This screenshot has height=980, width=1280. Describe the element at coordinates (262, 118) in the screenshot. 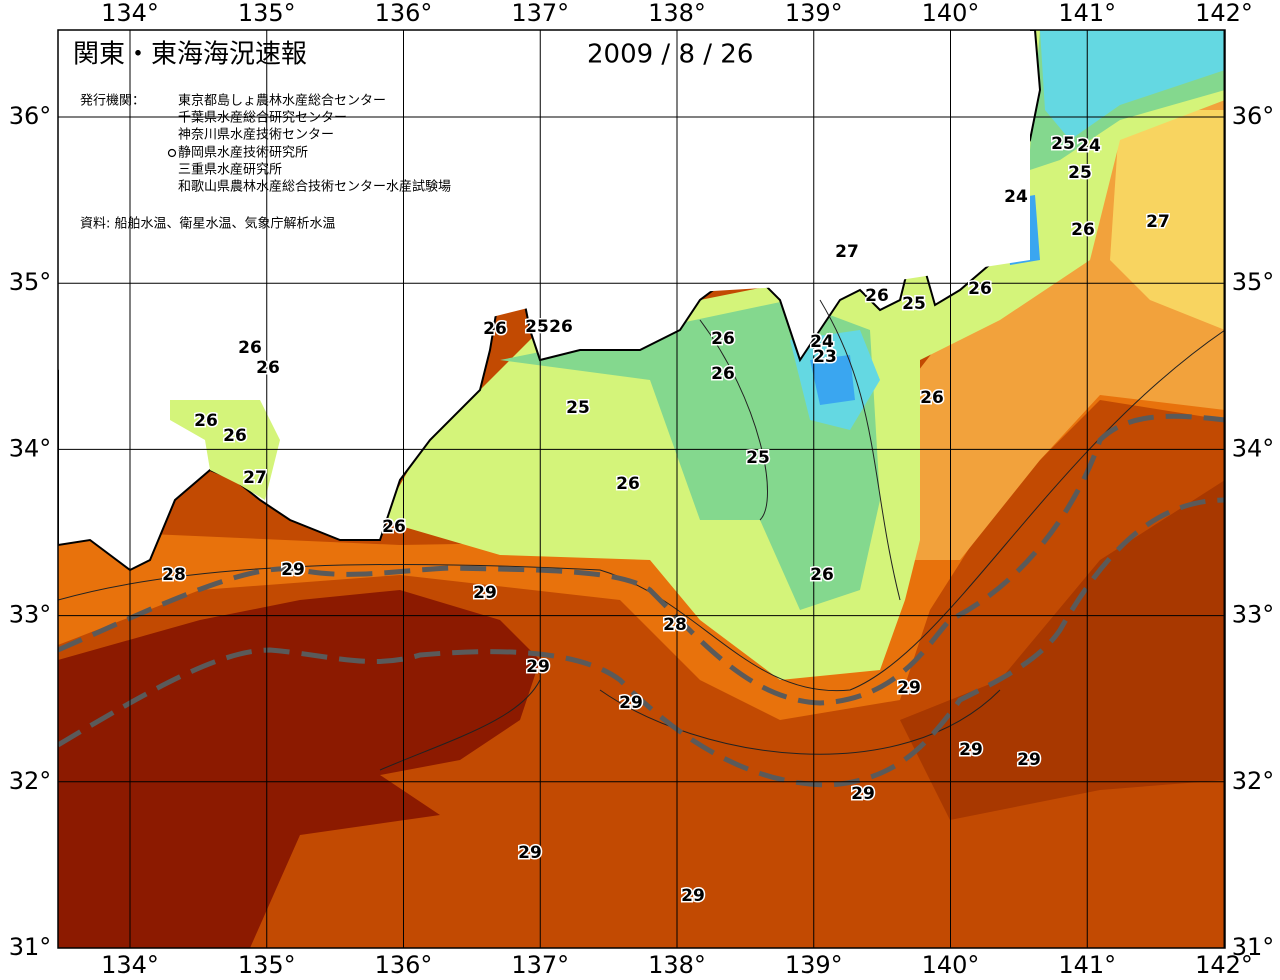

I see `agency: 千葉県水産総合研究センター` at that location.